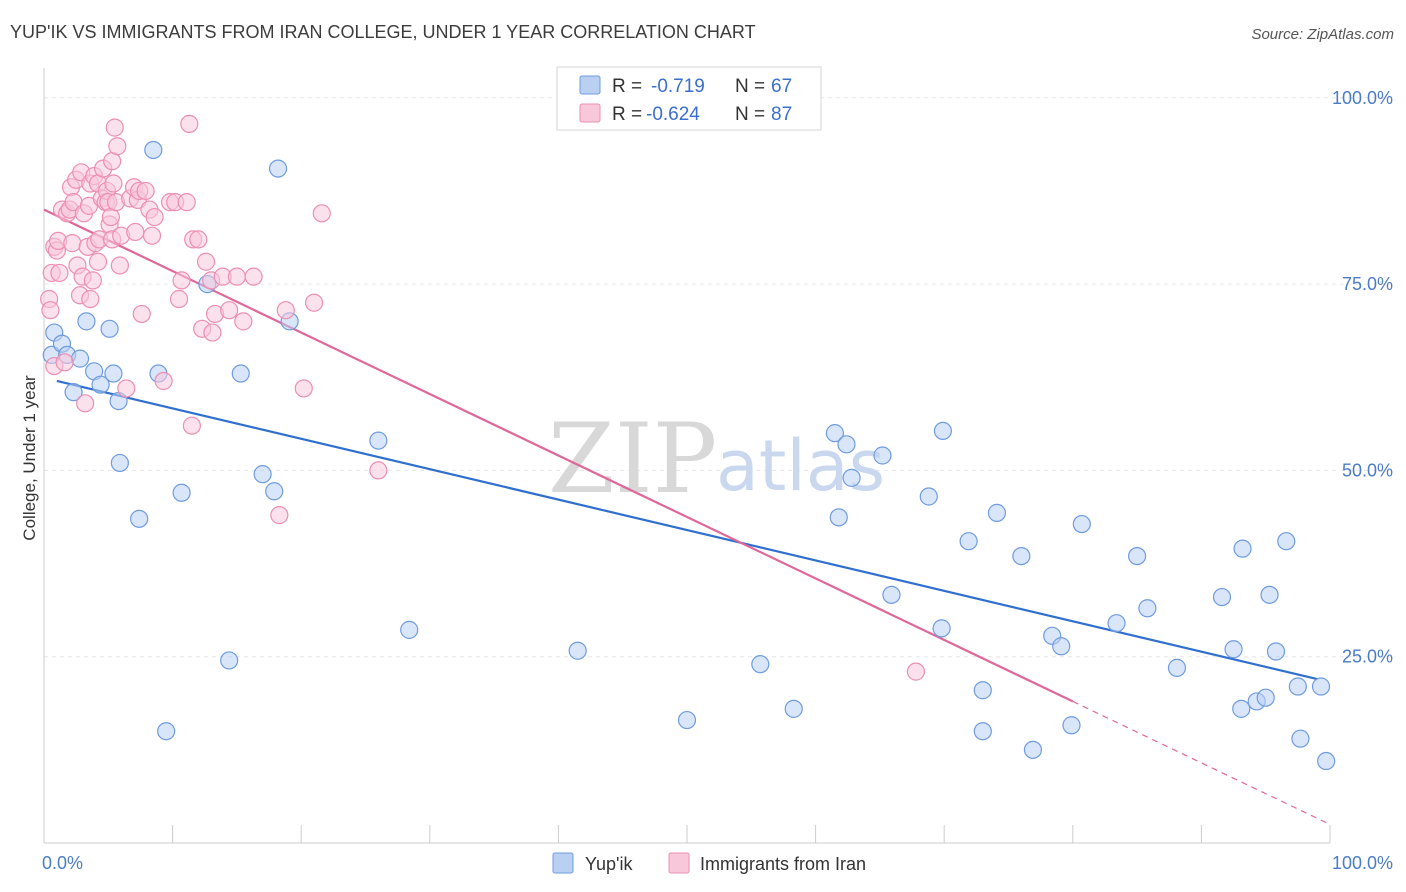 This screenshot has width=1406, height=892. What do you see at coordinates (563, 863) in the screenshot?
I see `bottom-legend-swatch-yupik` at bounding box center [563, 863].